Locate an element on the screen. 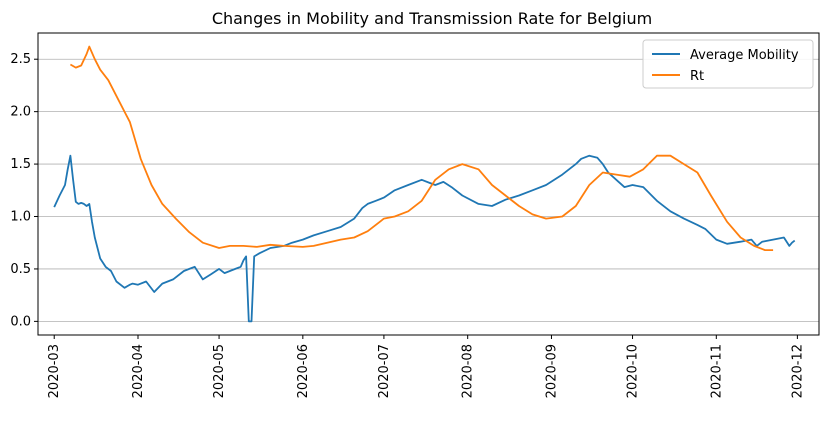  x-tick-label: 2020-08 is located at coordinates (468, 371).